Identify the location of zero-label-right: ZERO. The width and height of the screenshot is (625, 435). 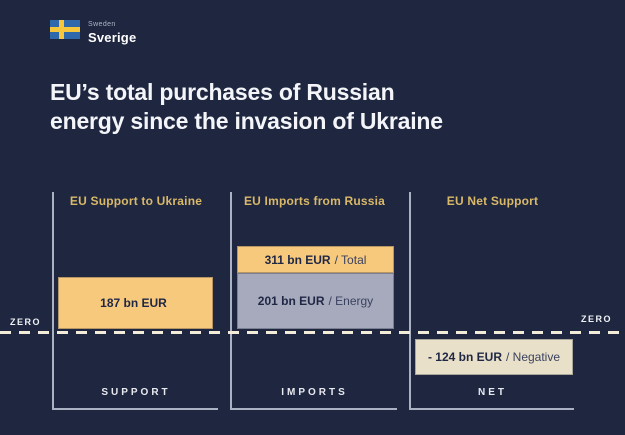
(596, 319).